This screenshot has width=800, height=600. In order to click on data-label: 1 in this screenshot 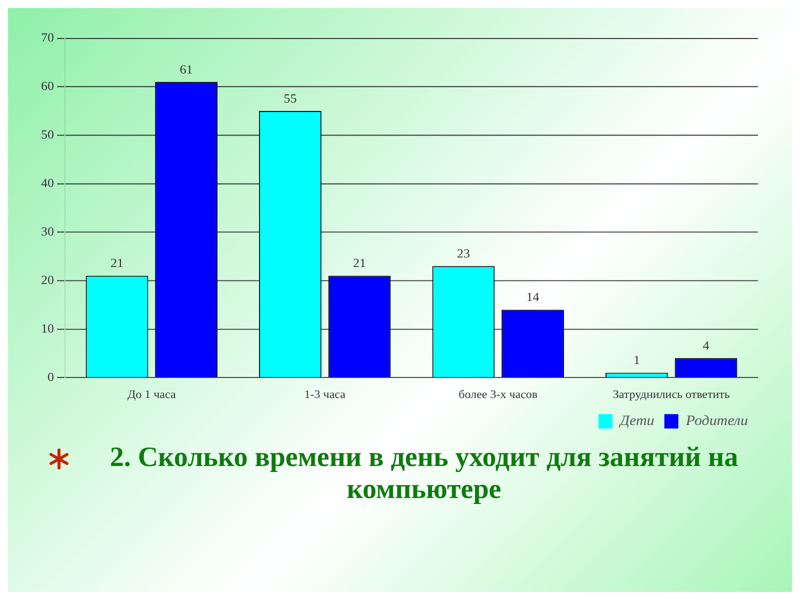, I will do `click(636, 360)`.